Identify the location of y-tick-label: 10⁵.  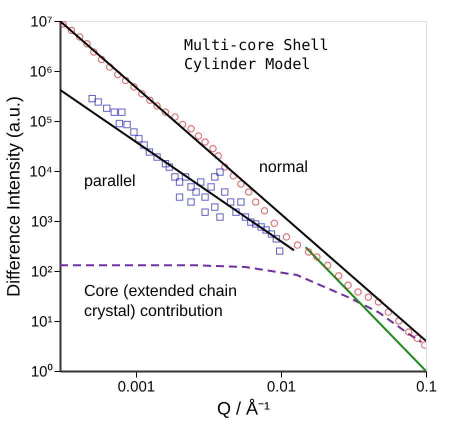
(41, 122).